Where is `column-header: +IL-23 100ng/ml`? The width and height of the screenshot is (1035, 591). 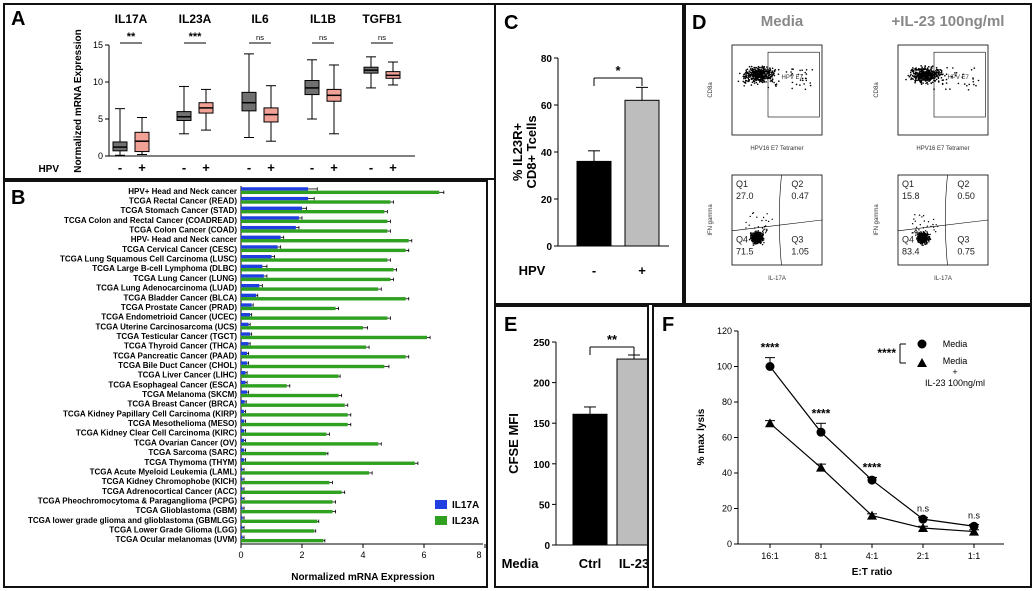 column-header: +IL-23 100ng/ml is located at coordinates (948, 21).